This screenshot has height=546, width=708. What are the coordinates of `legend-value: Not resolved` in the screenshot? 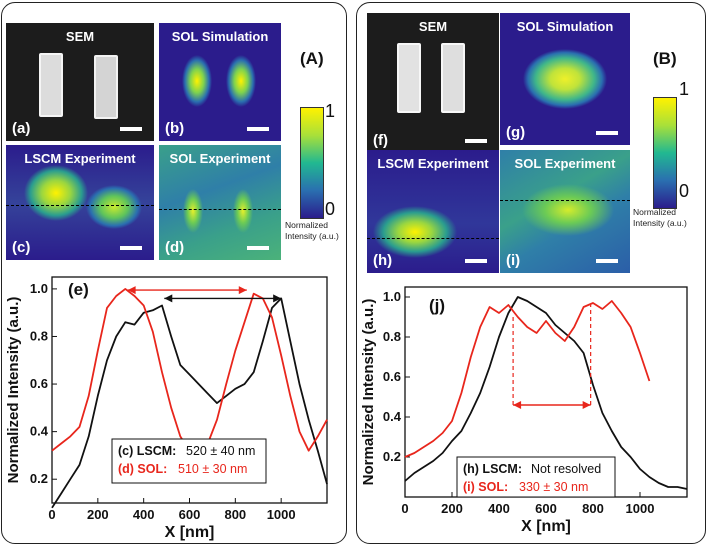 It's located at (566, 469).